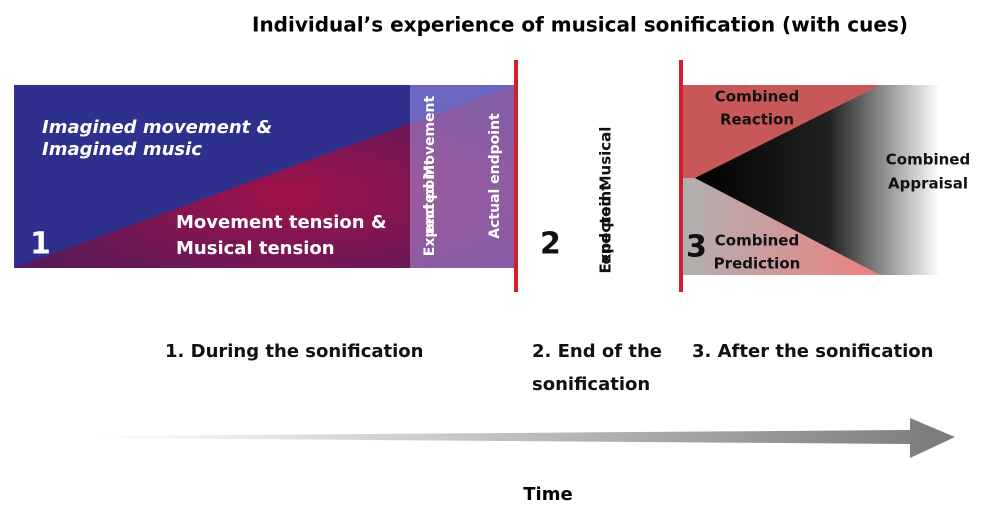 The height and width of the screenshot is (506, 986). Describe the element at coordinates (294, 351) in the screenshot. I see `step-caption: 1. During the sonification` at that location.